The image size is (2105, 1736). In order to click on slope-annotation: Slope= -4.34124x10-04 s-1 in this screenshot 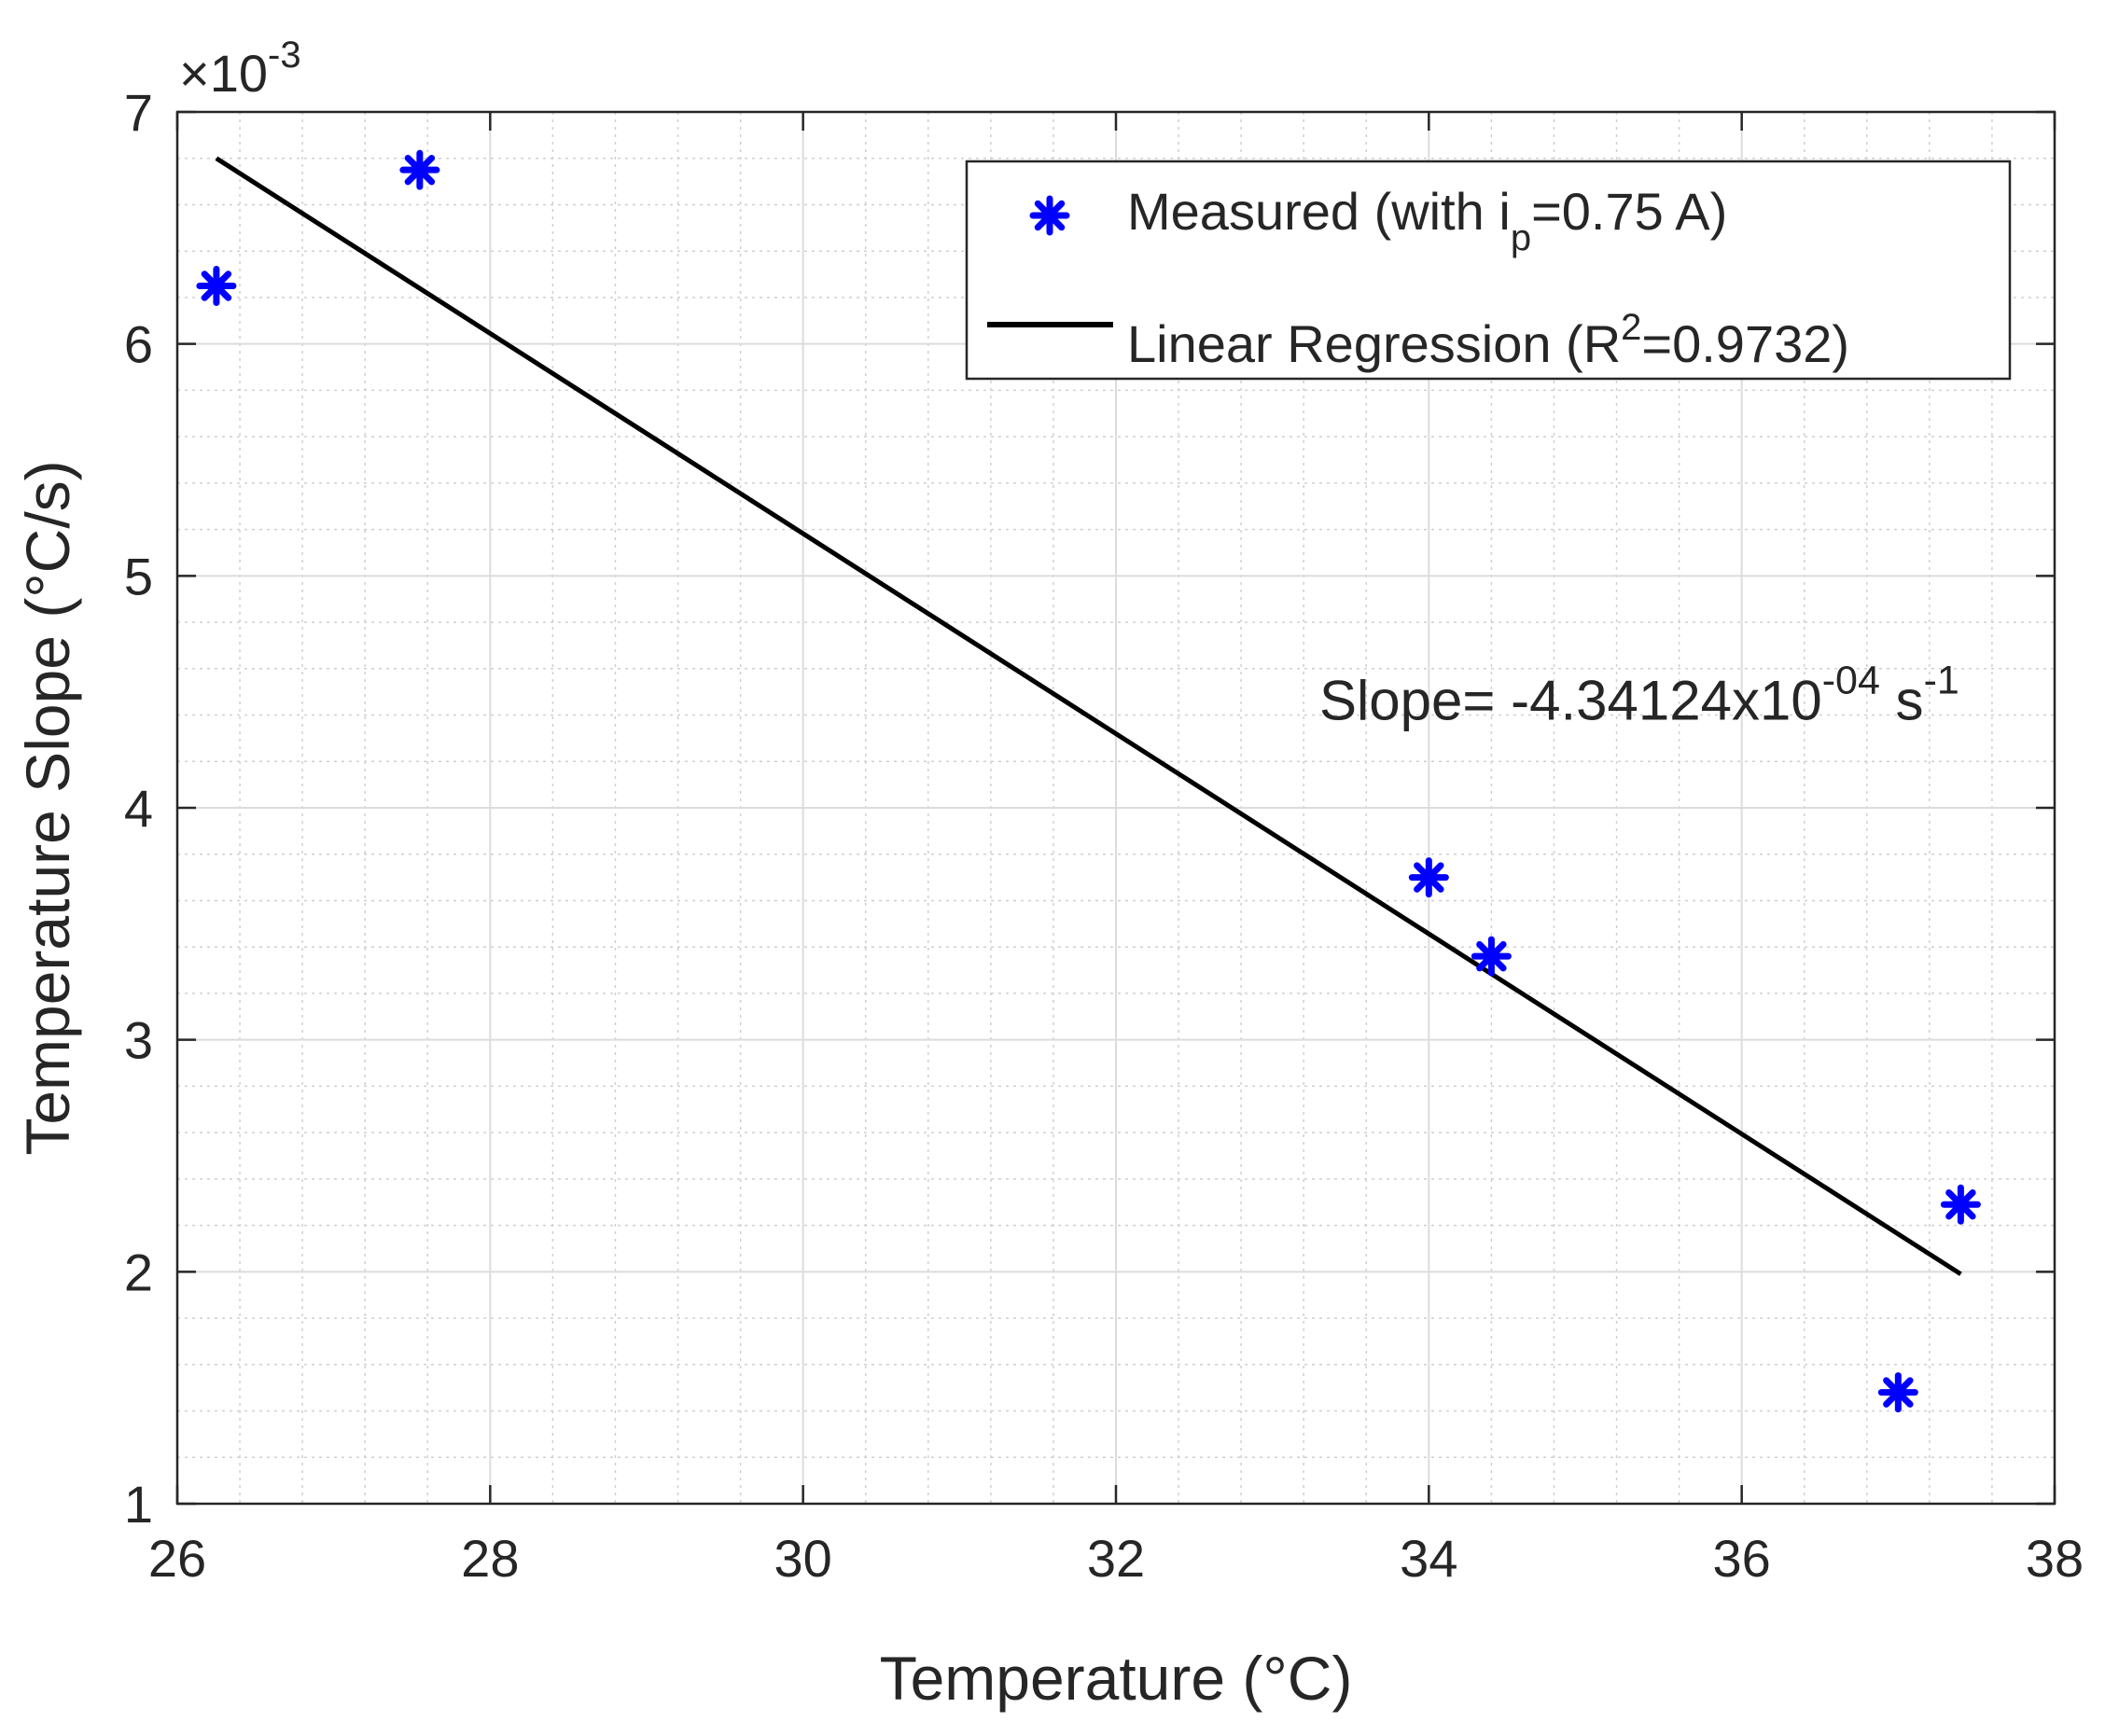, I will do `click(1639, 695)`.